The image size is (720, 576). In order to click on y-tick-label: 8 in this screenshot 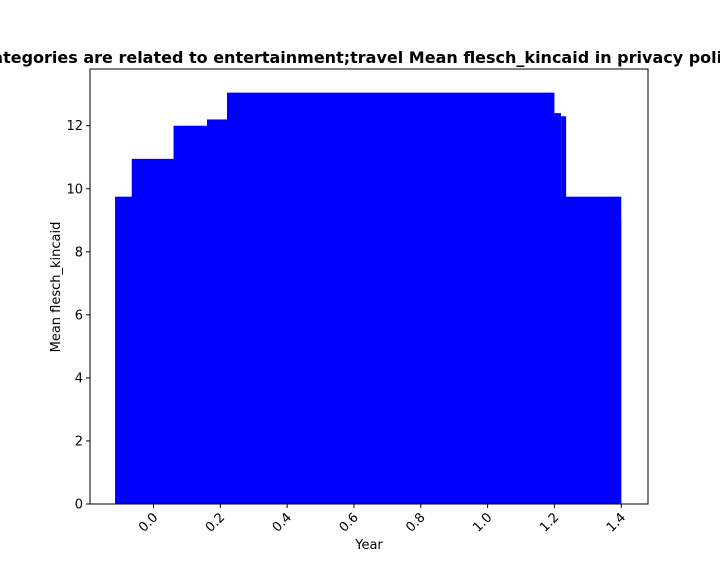, I will do `click(79, 252)`.